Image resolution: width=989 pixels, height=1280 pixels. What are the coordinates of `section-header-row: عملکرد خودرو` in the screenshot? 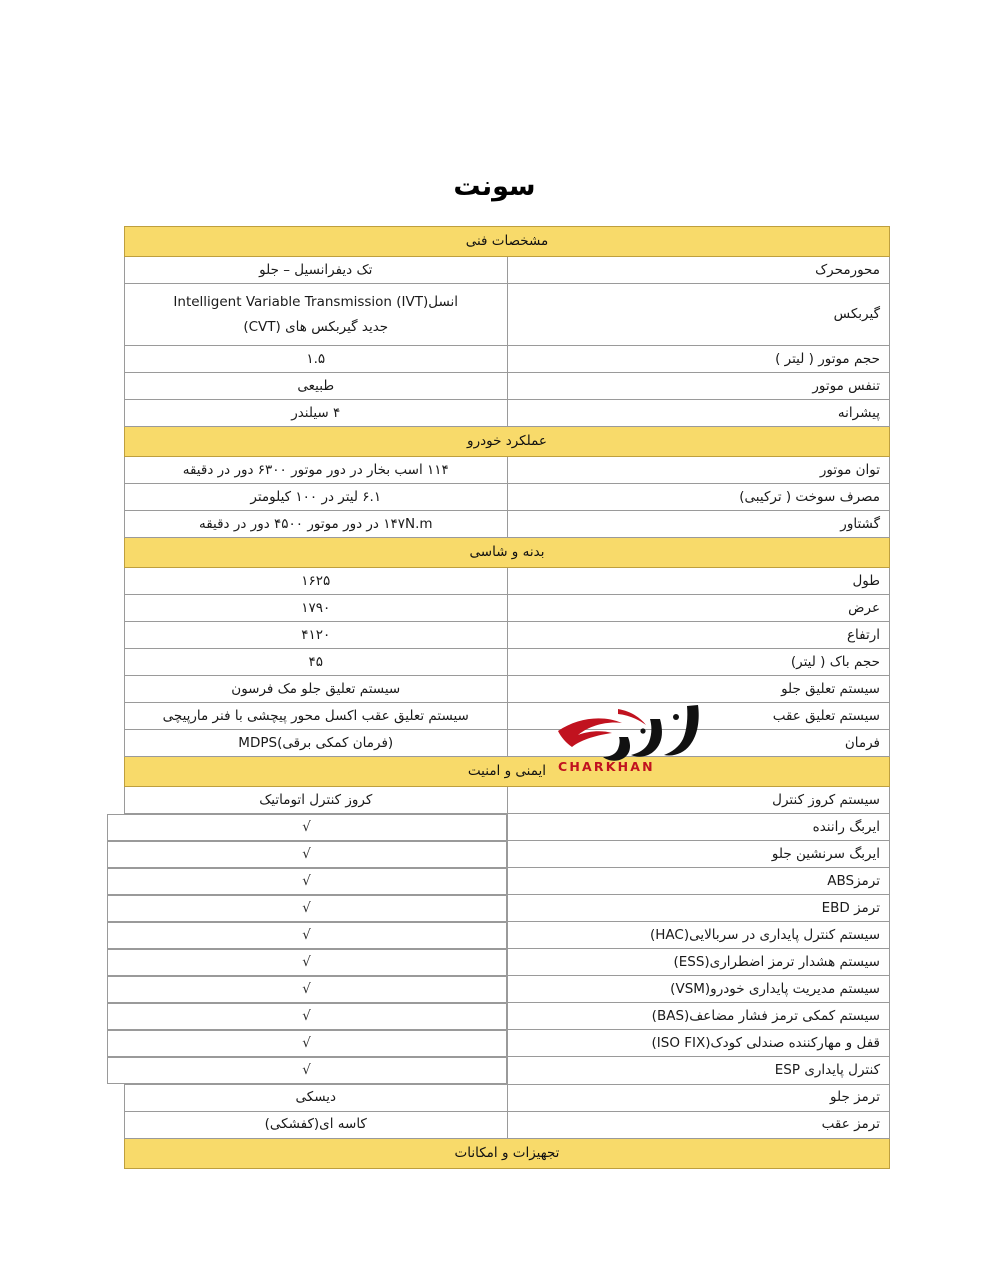 It's located at (507, 441).